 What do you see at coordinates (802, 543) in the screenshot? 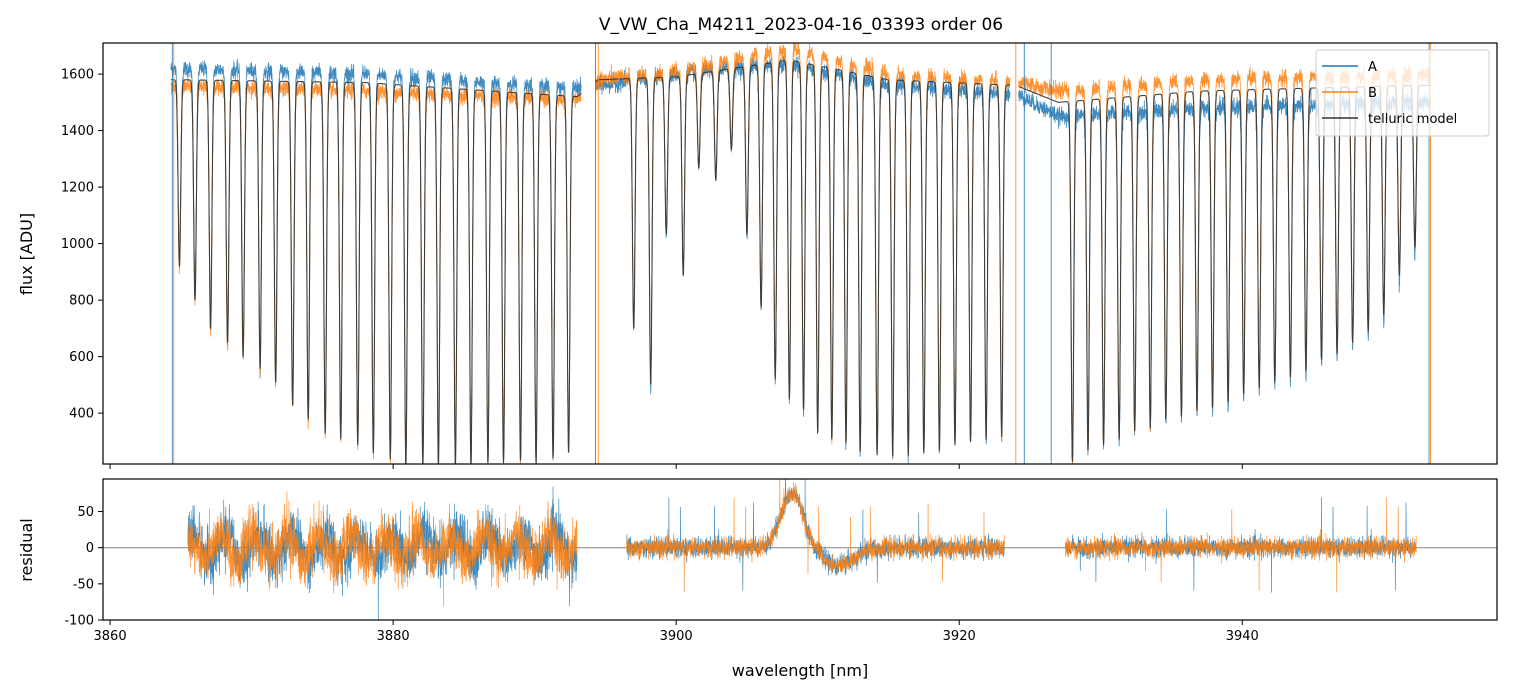
I see `residual-b-line` at bounding box center [802, 543].